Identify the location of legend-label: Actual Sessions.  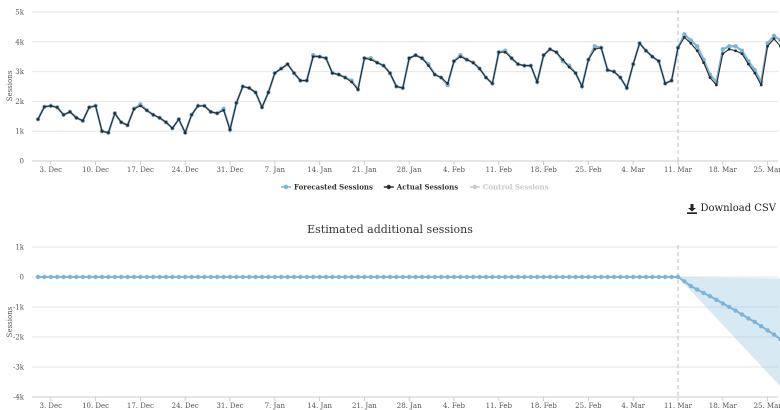
(427, 187).